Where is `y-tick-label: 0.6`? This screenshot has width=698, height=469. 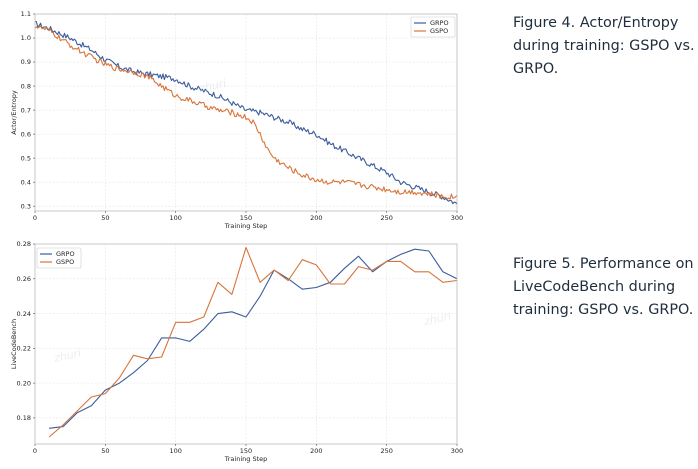 y-tick-label: 0.6 is located at coordinates (26, 134).